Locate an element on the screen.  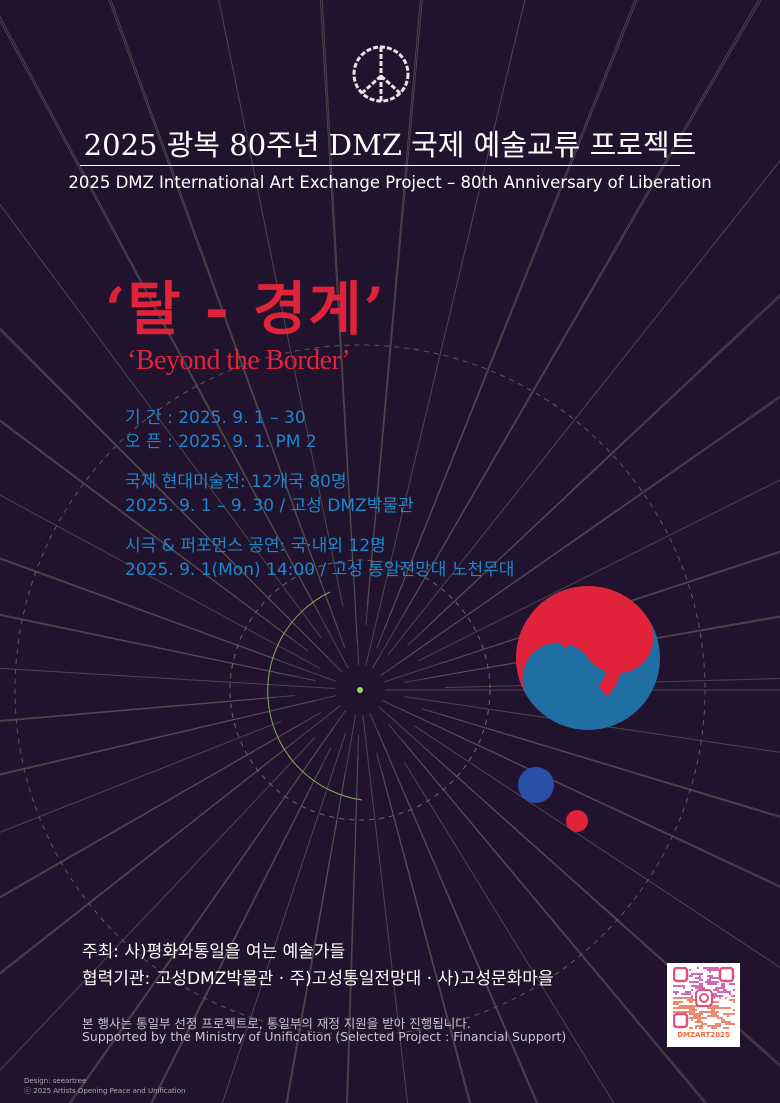
instagram-qr-code: DMZART2025 is located at coordinates (703, 1005).